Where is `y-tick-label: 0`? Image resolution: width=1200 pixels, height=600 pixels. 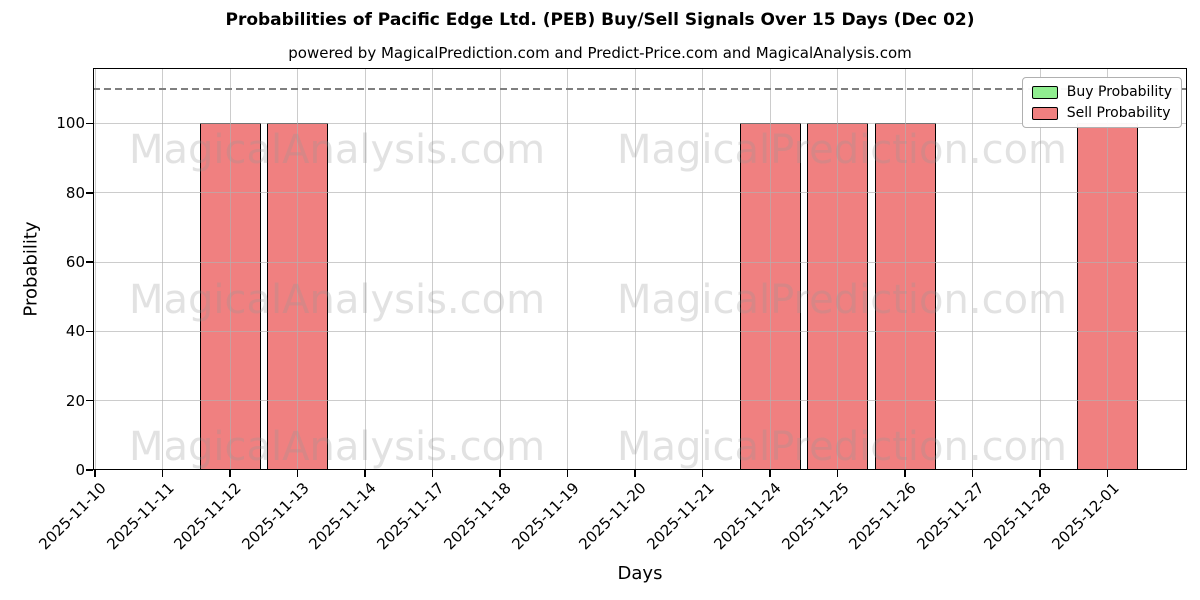 y-tick-label: 0 is located at coordinates (80, 470).